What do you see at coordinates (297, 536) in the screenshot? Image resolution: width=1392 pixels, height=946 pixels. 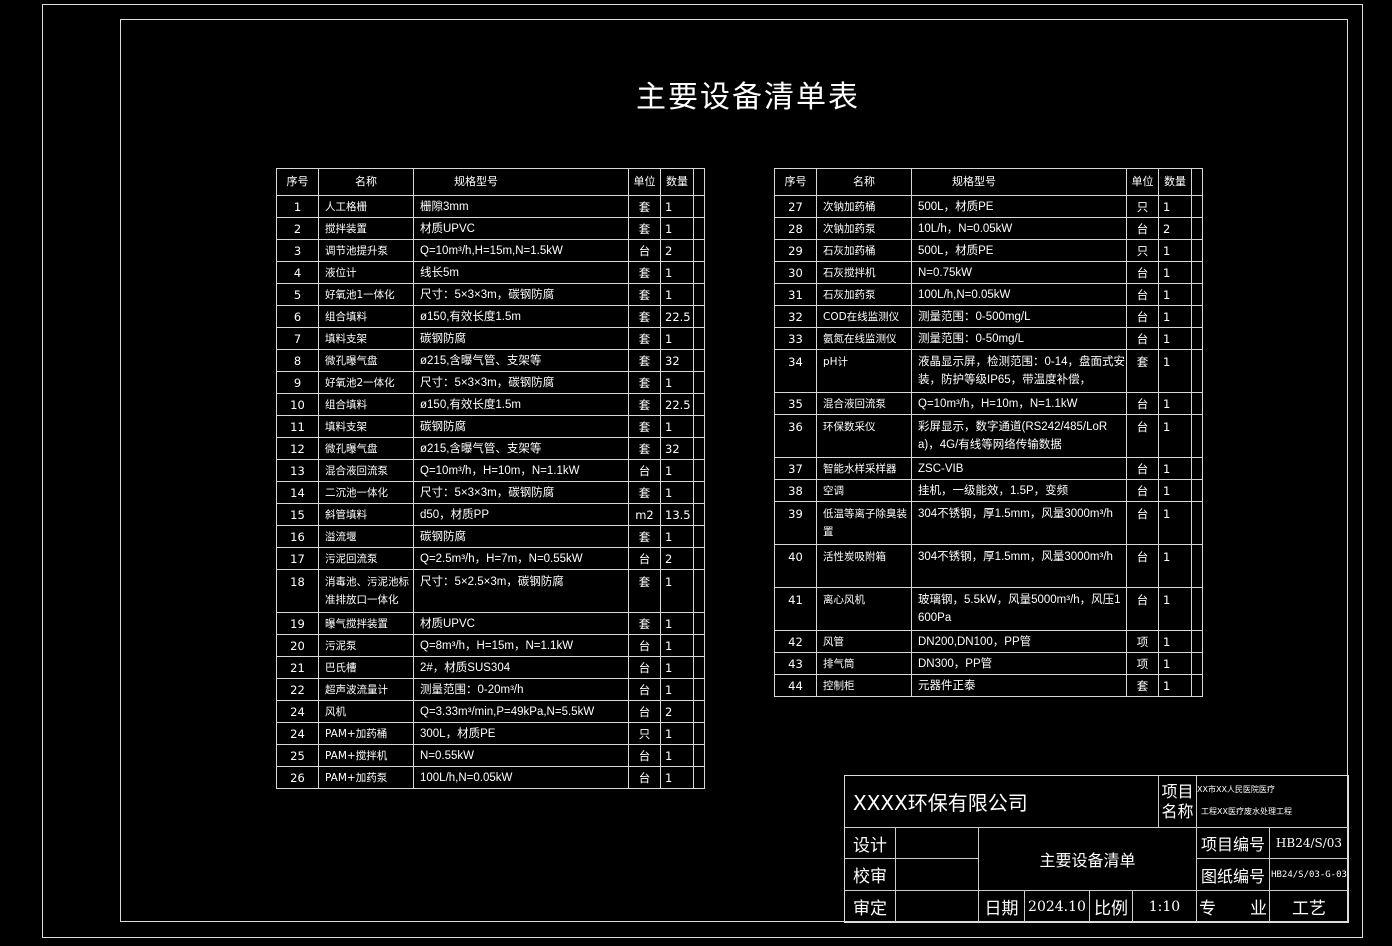 I see `cell-no: 16` at bounding box center [297, 536].